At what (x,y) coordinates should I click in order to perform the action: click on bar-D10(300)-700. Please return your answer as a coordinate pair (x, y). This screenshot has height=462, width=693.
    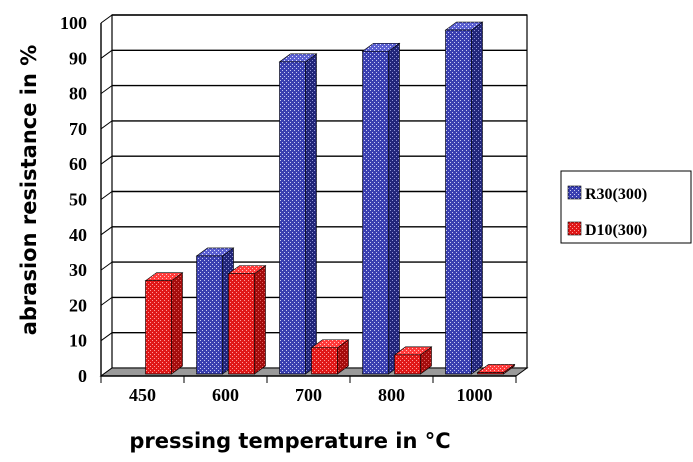
    Looking at the image, I should click on (330, 357).